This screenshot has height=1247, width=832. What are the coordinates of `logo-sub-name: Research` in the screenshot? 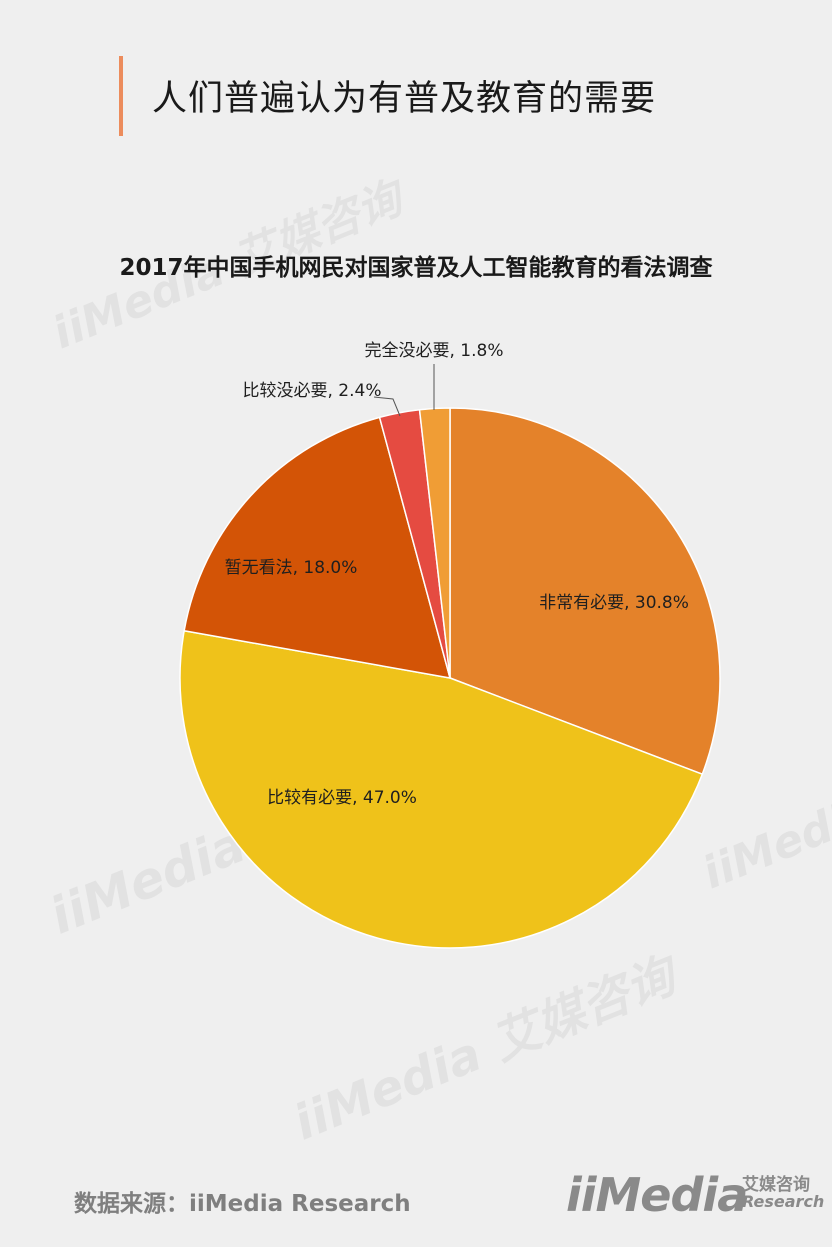 It's located at (783, 1201).